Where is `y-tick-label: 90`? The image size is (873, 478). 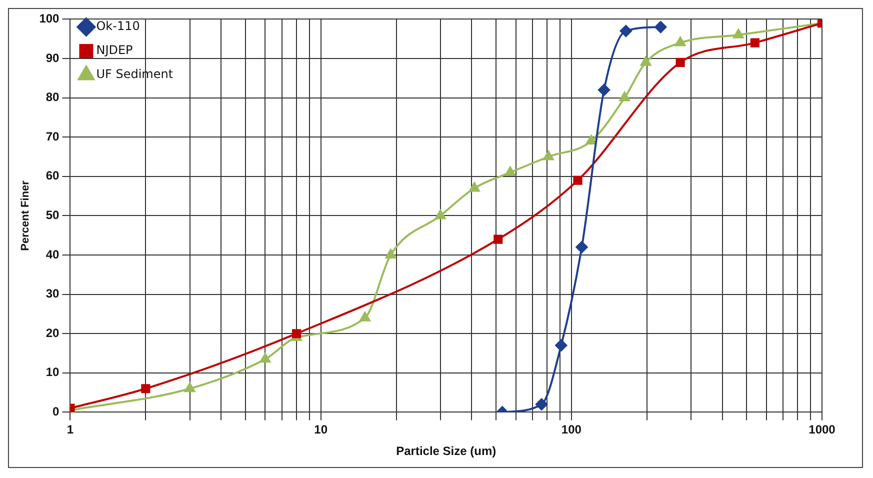 y-tick-label: 90 is located at coordinates (53, 57).